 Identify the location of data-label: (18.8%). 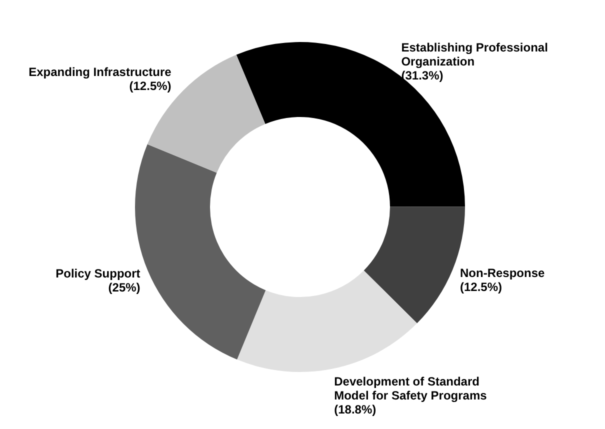
(355, 409).